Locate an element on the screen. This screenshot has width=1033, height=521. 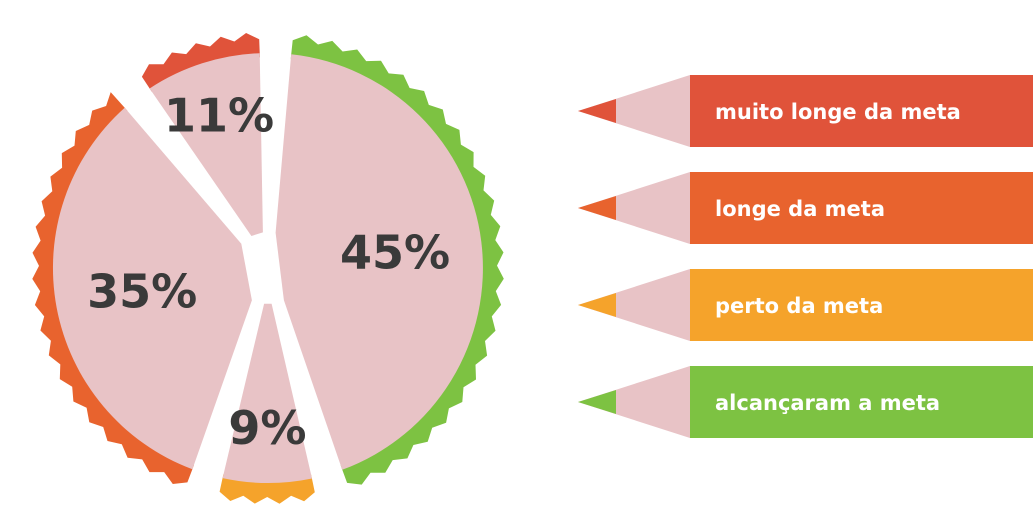
slice-wedge-muito-longe-da-meta is located at coordinates (206, 145).